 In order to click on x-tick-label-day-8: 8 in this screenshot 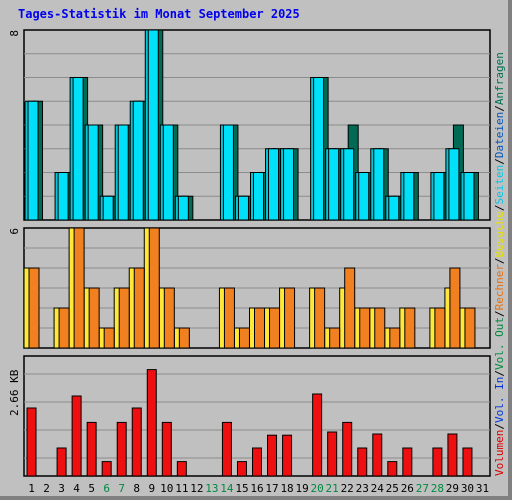, I will do `click(136, 488)`.